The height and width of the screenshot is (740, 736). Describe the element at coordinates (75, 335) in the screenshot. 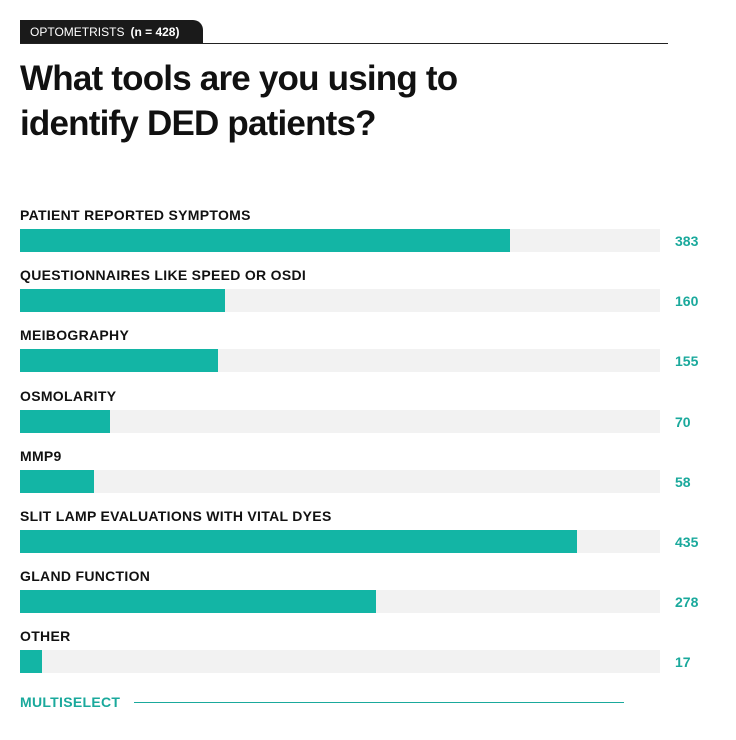

I see `category-label: MEIBOGRAPHY` at that location.